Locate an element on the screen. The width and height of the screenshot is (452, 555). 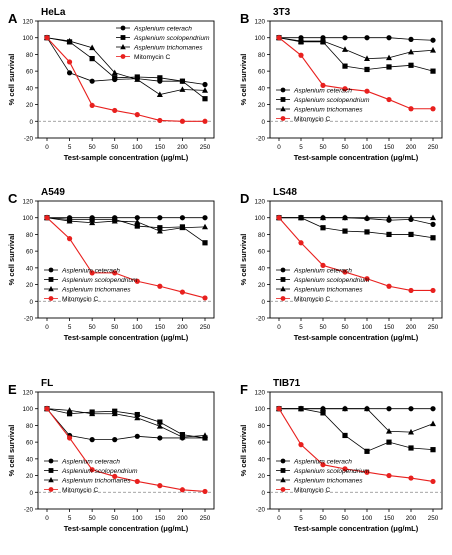
panel-title: FL is located at coordinates (47, 383).